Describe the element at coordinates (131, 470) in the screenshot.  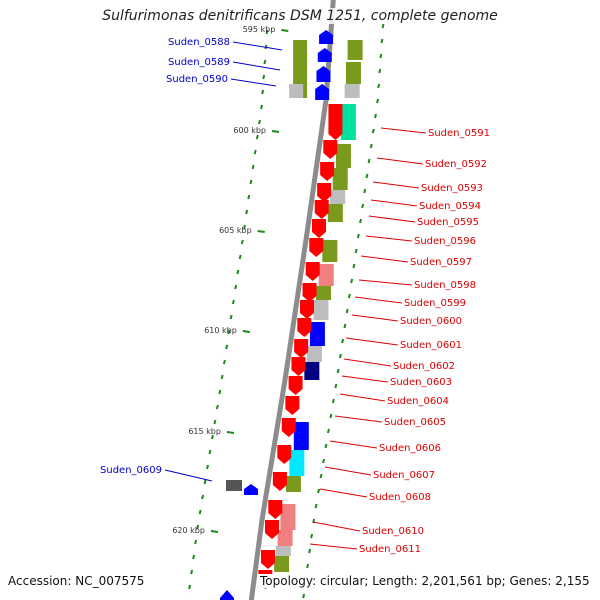
I see `reverse-gene-label: Suden_0609` at that location.